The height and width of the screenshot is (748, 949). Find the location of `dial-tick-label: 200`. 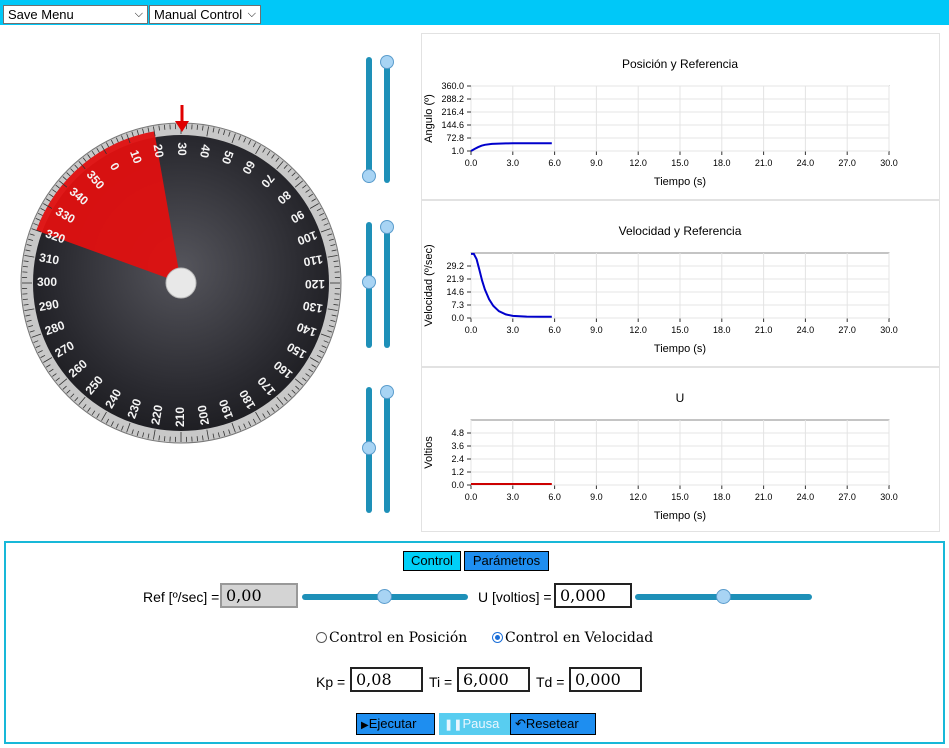

dial-tick-label: 200 is located at coordinates (203, 415).